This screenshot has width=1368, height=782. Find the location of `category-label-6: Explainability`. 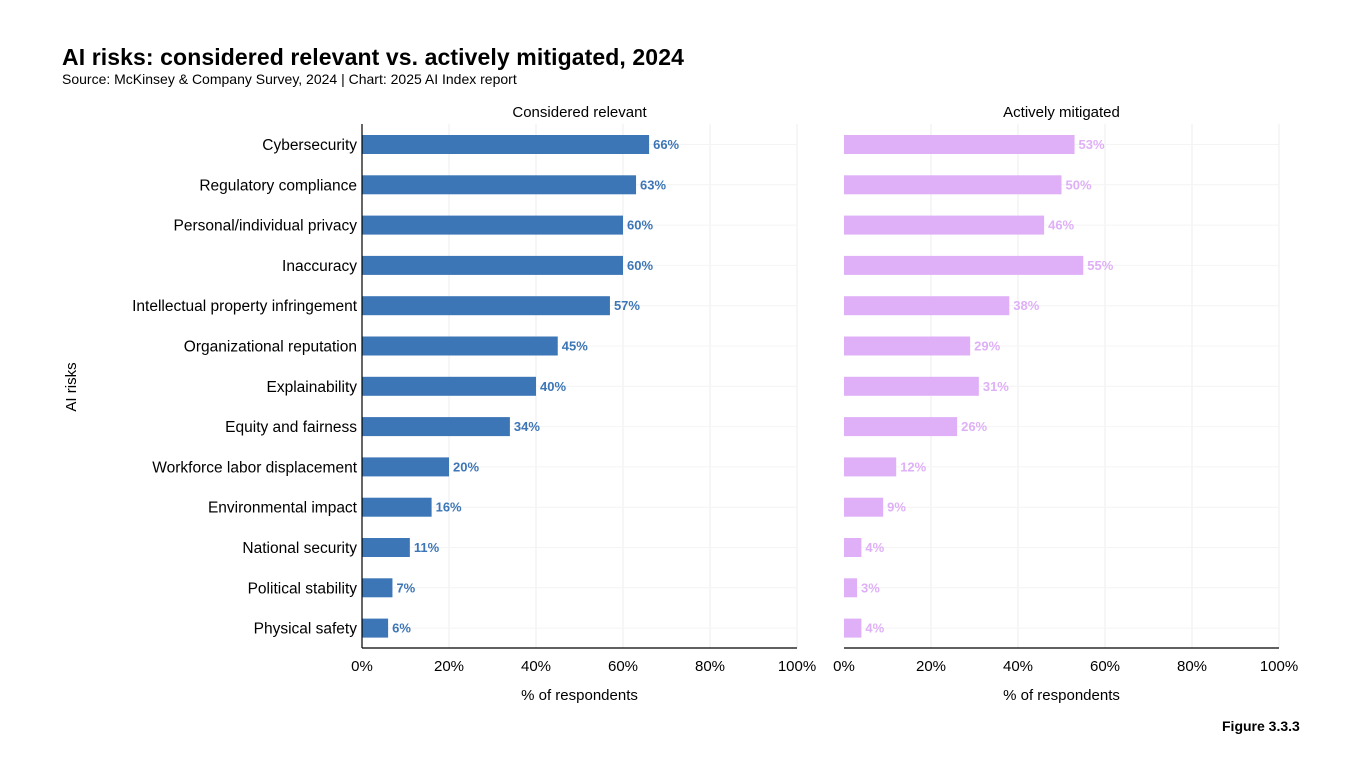

category-label-6: Explainability is located at coordinates (312, 387).